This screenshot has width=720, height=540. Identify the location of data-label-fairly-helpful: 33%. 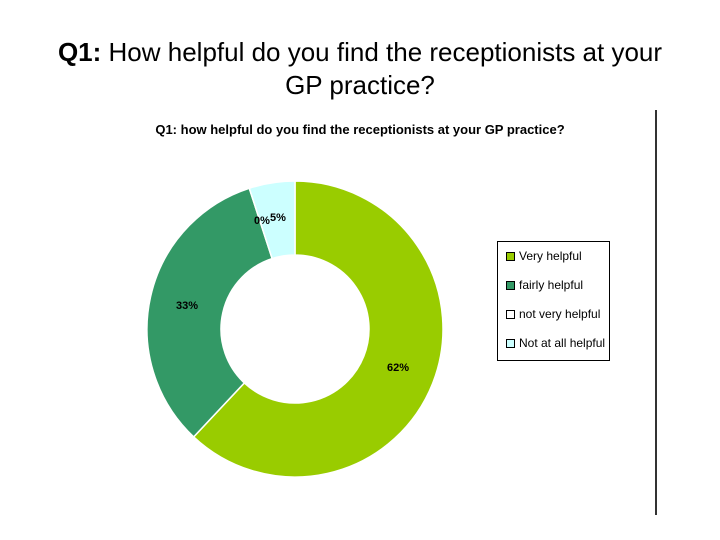
(187, 306).